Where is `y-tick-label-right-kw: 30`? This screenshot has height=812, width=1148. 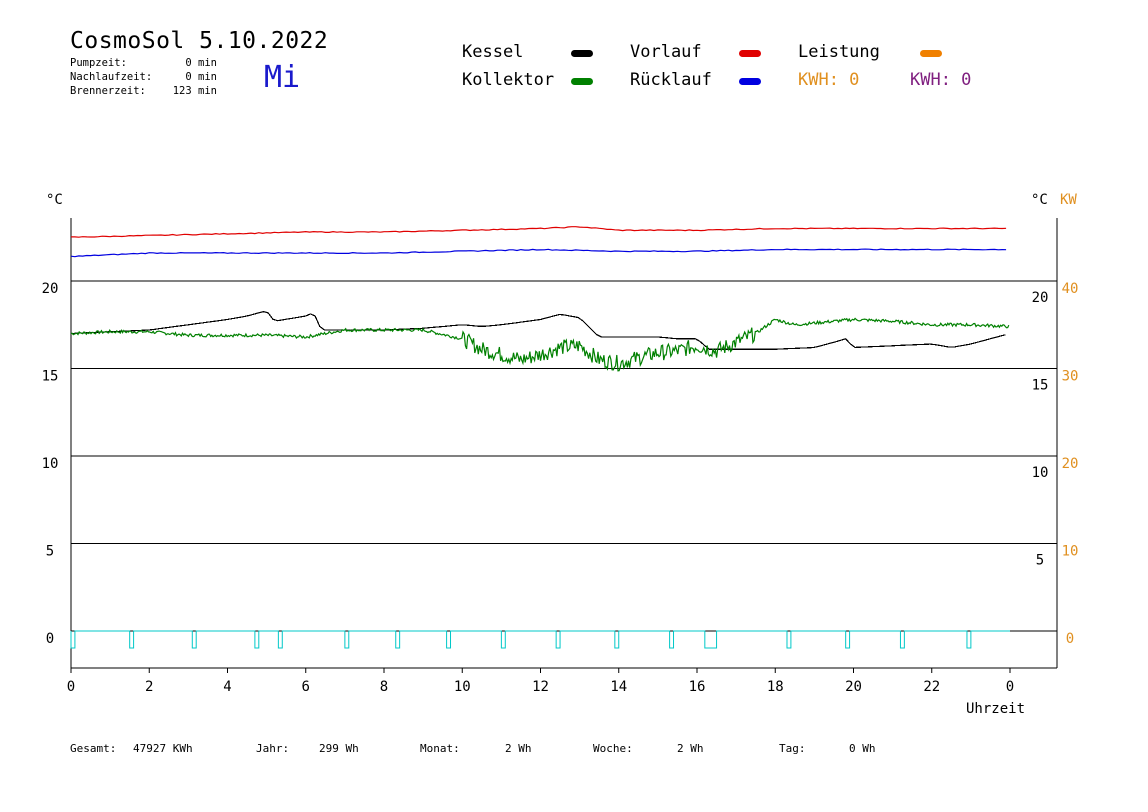
y-tick-label-right-kw: 30 is located at coordinates (1070, 377).